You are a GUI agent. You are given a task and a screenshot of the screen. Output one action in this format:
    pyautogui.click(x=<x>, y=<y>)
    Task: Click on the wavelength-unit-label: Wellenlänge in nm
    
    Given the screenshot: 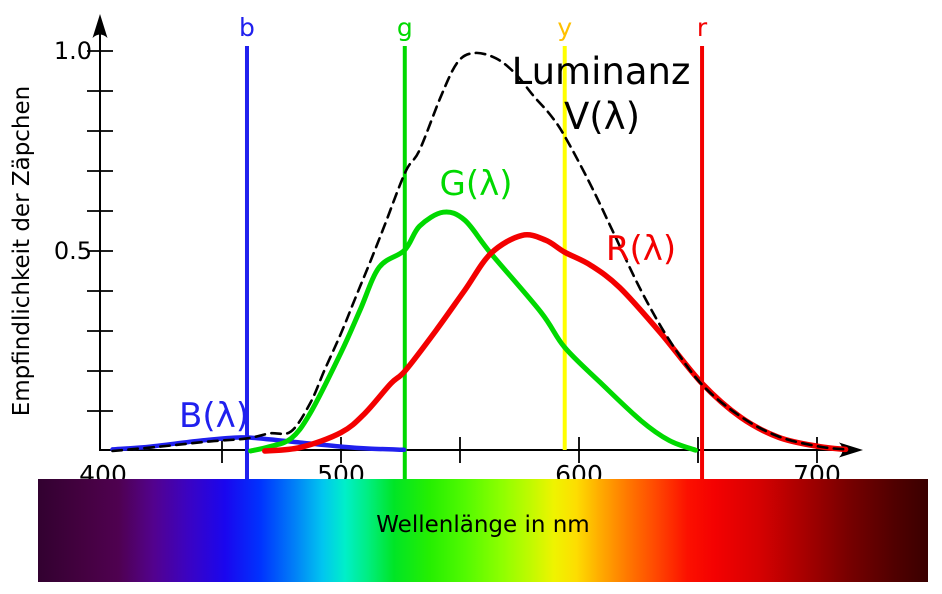 What is the action you would take?
    pyautogui.click(x=483, y=525)
    